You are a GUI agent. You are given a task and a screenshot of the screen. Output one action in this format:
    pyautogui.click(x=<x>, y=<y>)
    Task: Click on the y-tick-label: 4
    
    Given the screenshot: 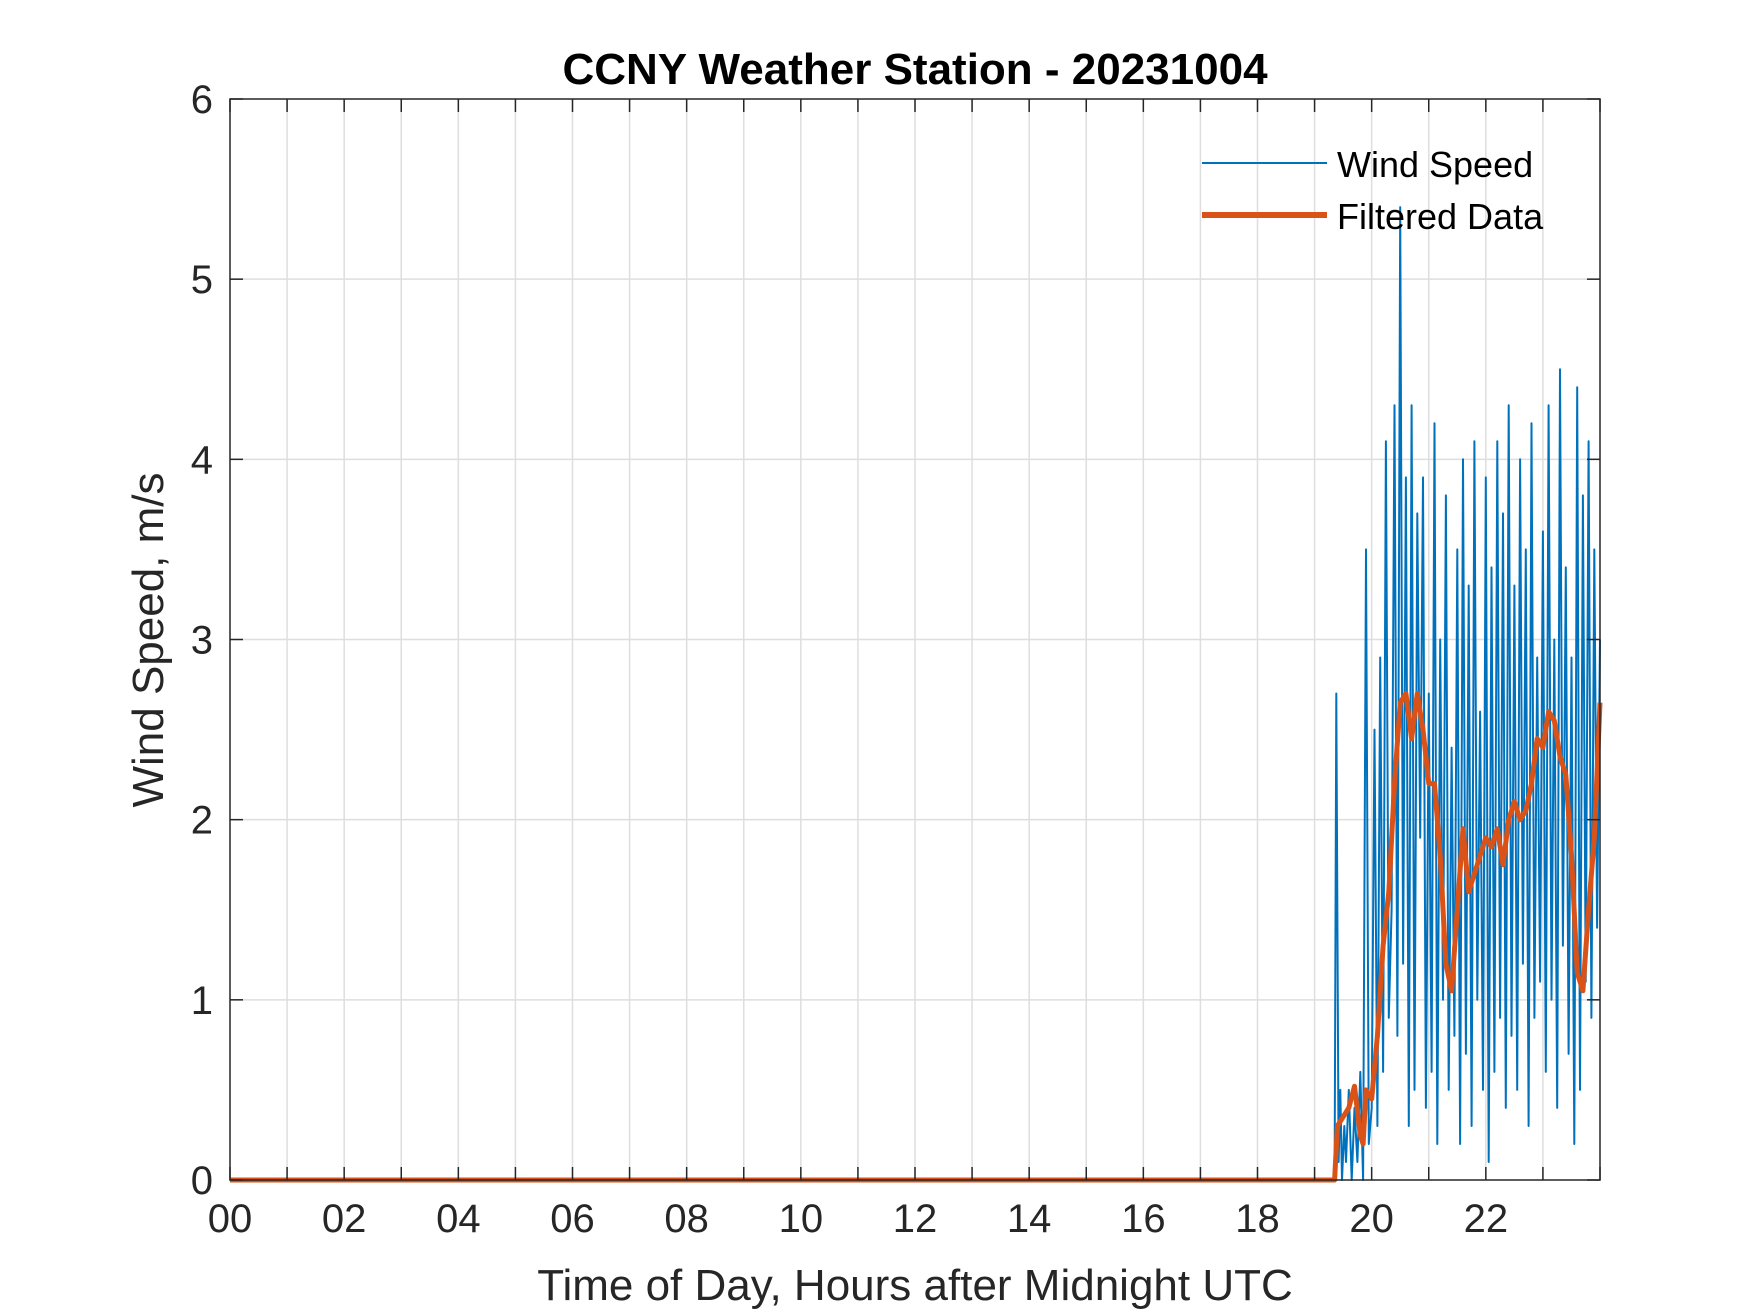 What is the action you would take?
    pyautogui.click(x=202, y=460)
    